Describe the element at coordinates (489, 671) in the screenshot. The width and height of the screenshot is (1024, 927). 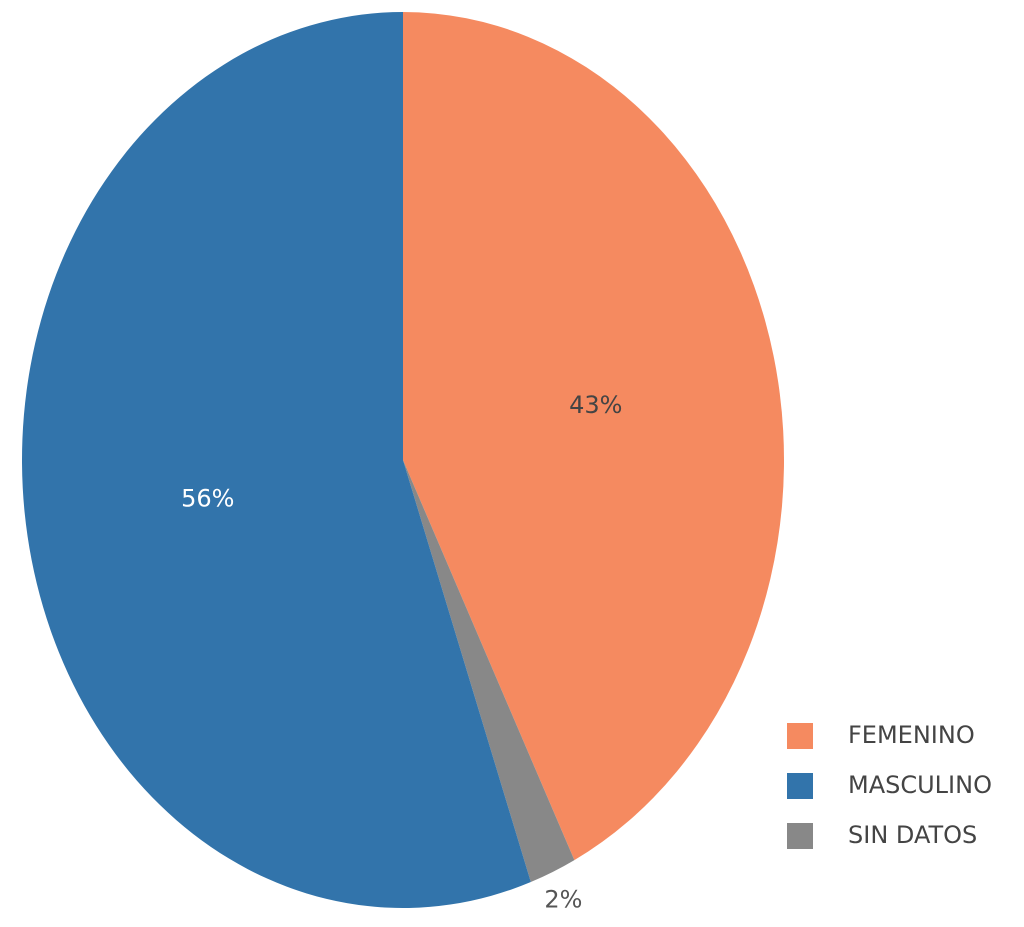
I see `pie-slice` at that location.